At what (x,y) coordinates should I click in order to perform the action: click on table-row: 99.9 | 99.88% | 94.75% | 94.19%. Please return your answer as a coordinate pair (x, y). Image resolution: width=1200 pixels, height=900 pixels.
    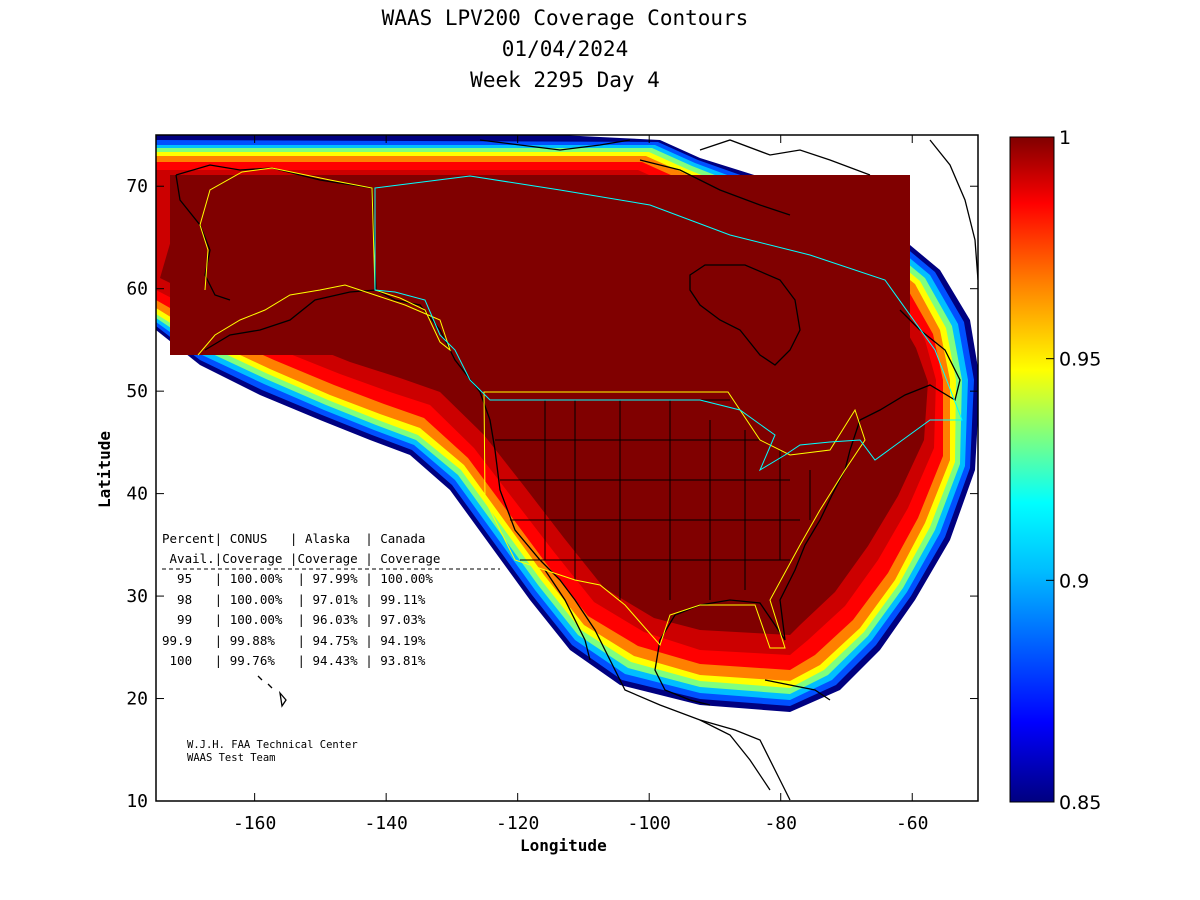
    Looking at the image, I should click on (294, 640).